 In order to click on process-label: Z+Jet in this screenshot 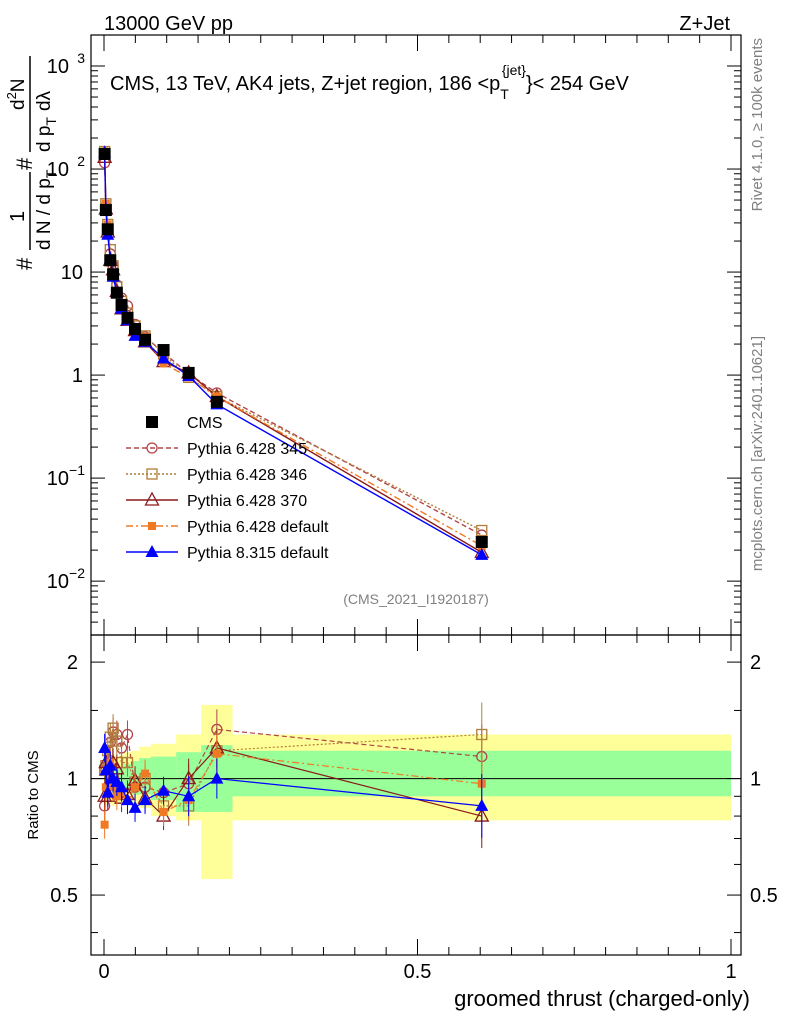, I will do `click(704, 24)`.